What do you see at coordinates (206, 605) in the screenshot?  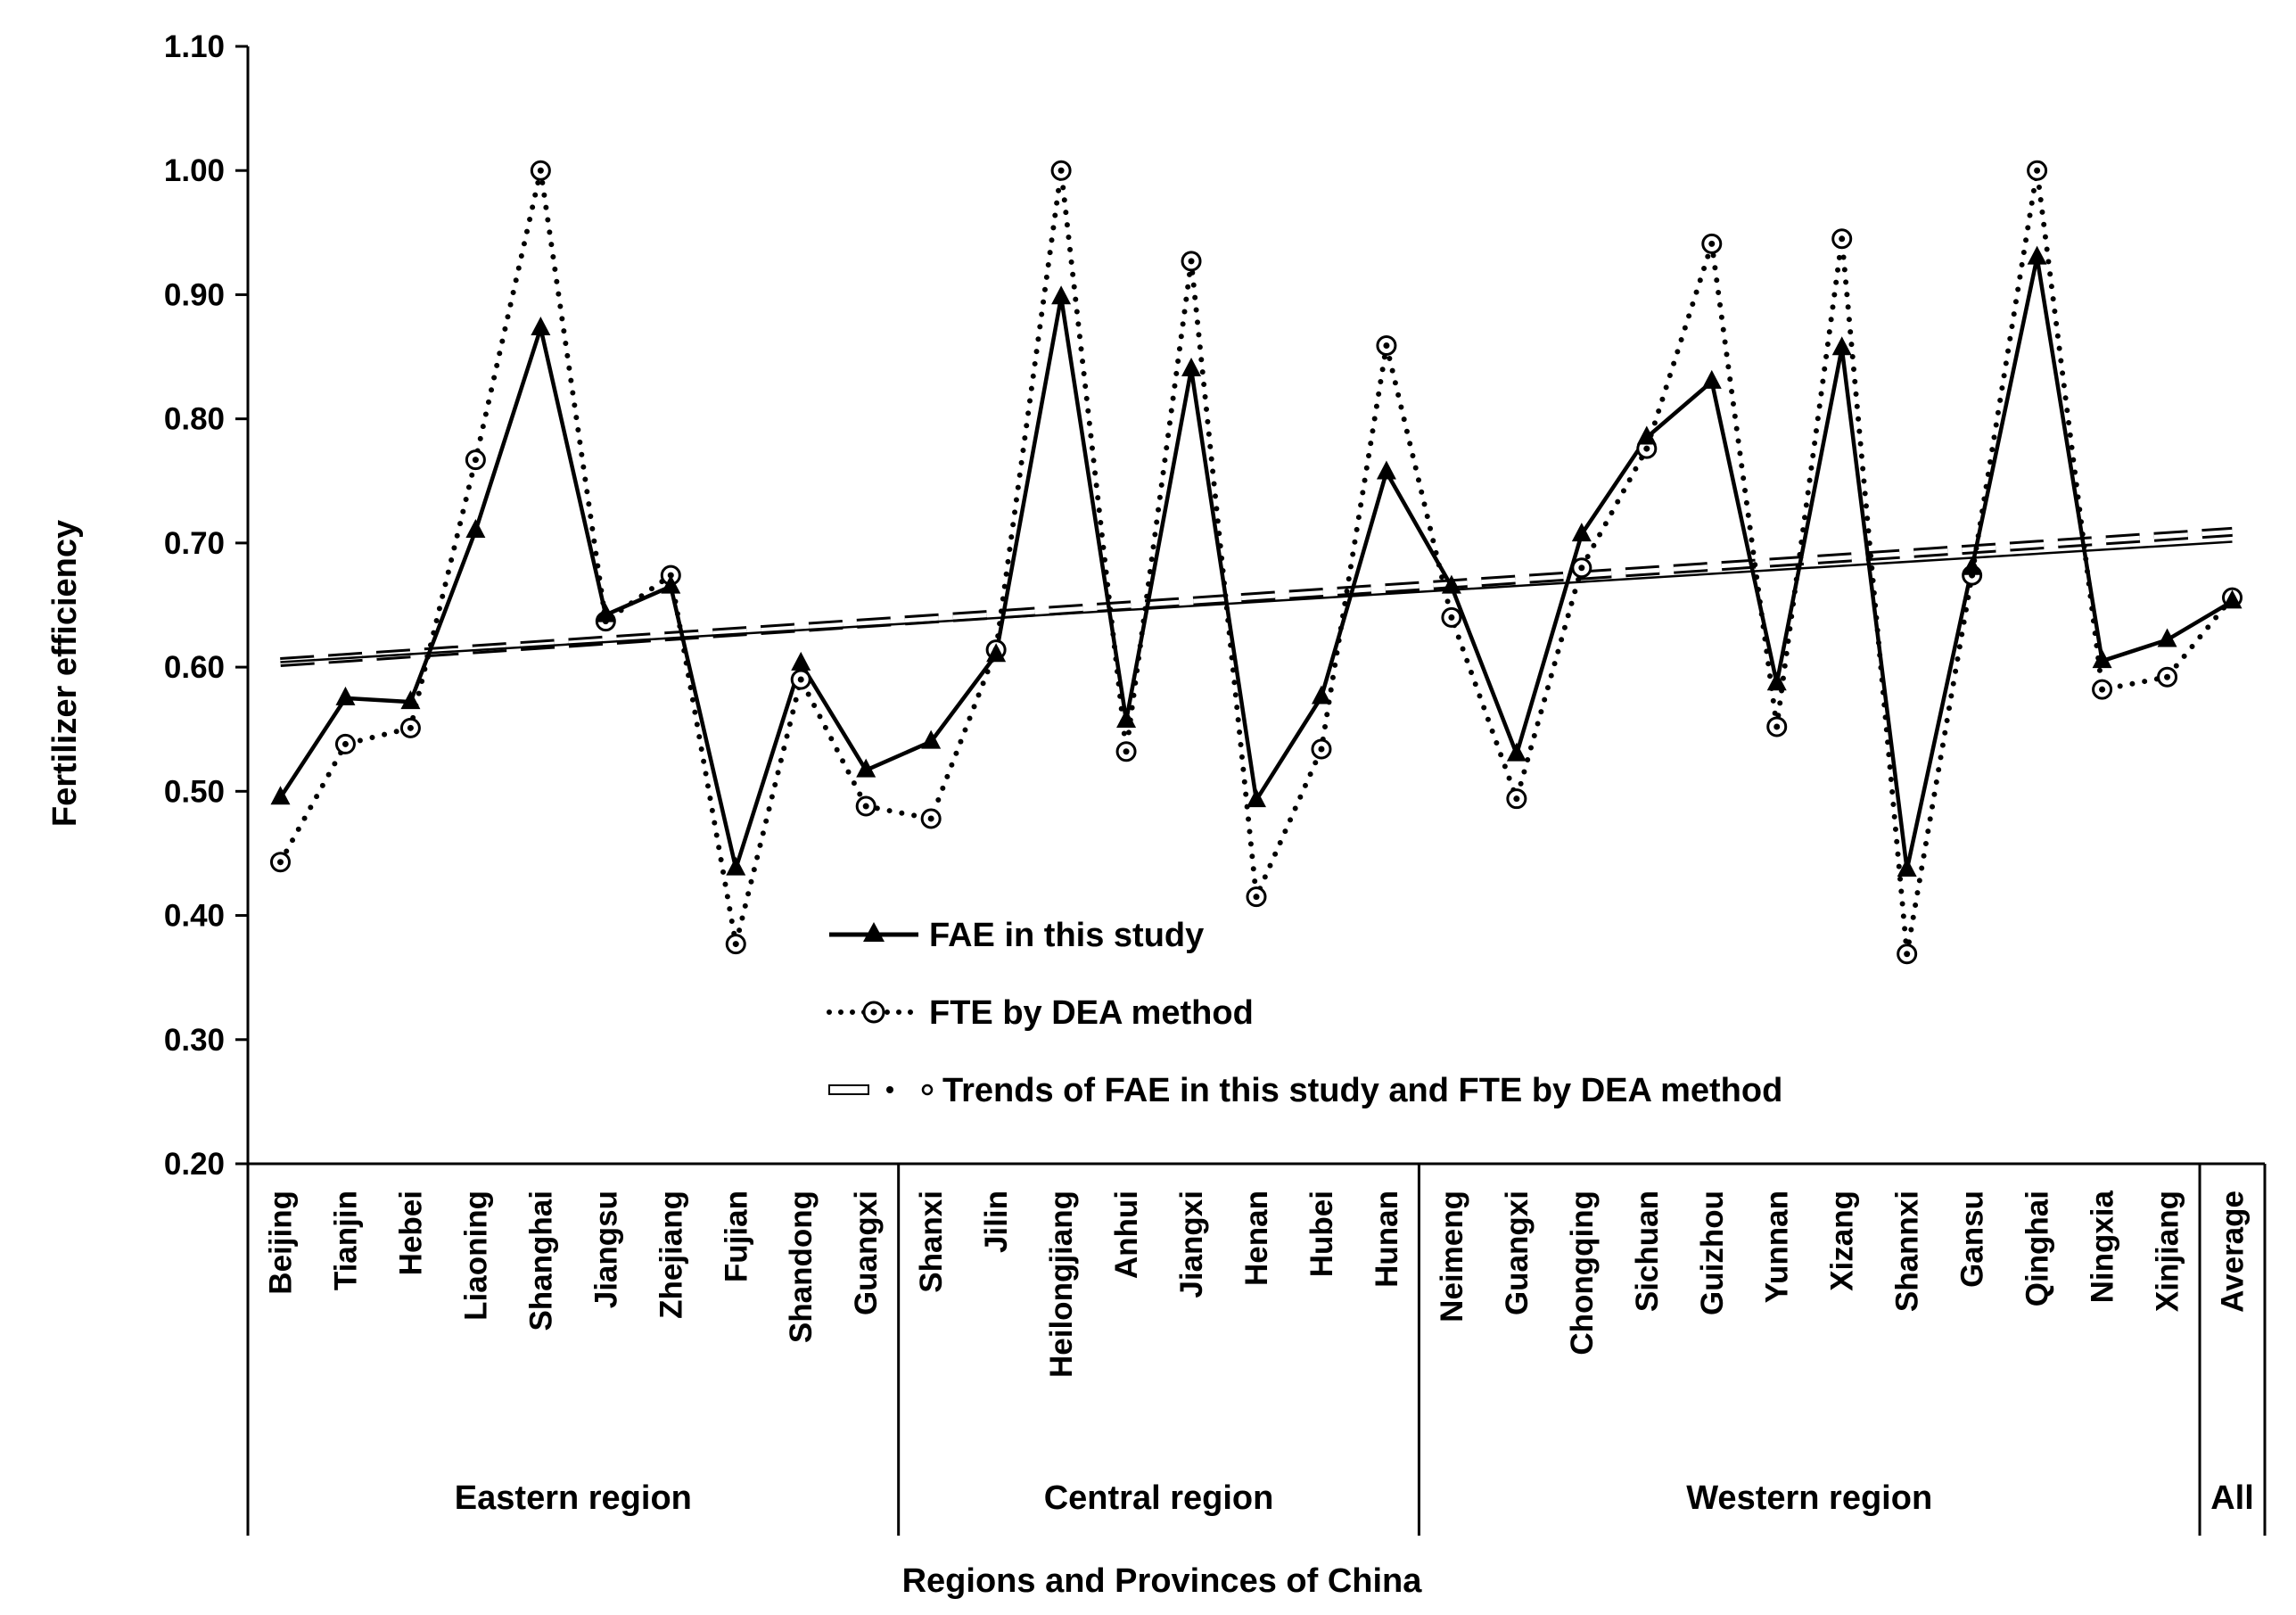 I see `y-axis-ticks: 0.20 0.30 0.40 0.50 0.60 0.70 0.80 0.90 1.00 1.10` at bounding box center [206, 605].